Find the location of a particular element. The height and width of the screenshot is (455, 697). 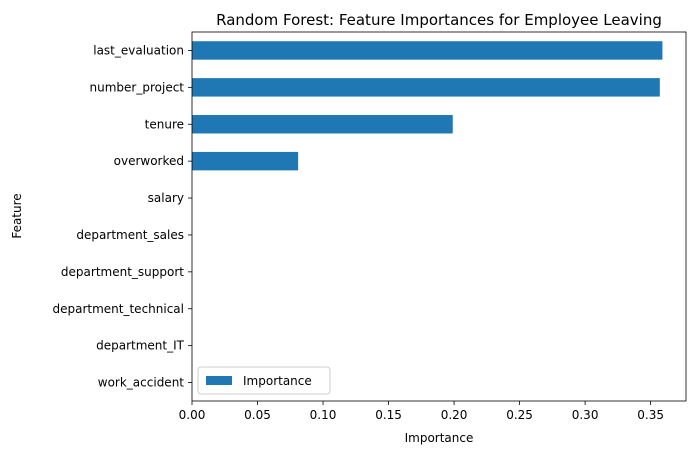

y-tick-label: department_IT is located at coordinates (140, 346).